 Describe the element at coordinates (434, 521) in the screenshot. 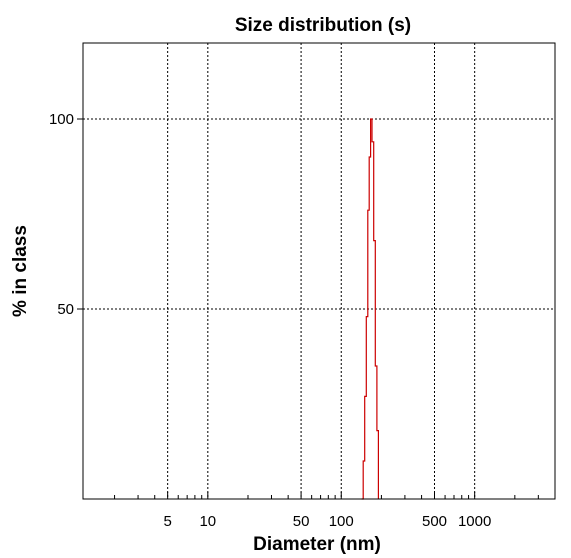

I see `x-tick-label: 500` at that location.